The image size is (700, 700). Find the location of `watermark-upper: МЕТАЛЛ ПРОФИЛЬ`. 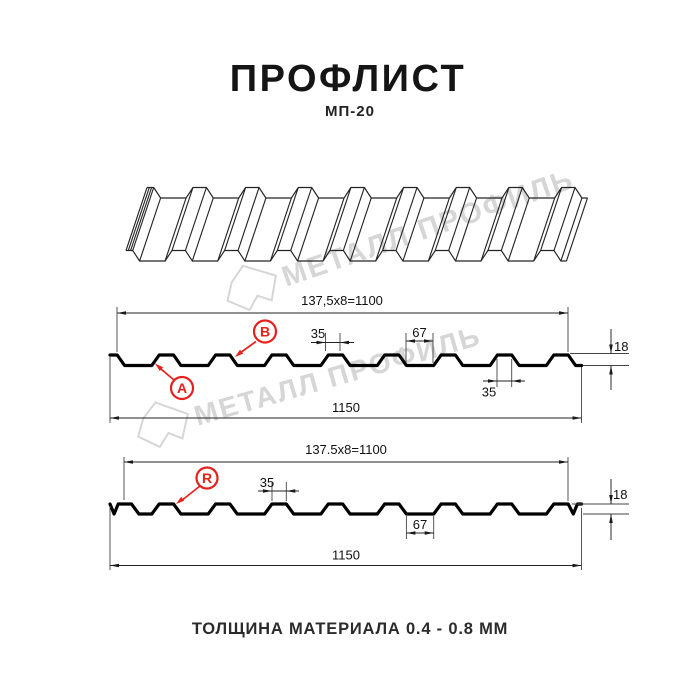

watermark-upper: МЕТАЛЛ ПРОФИЛЬ is located at coordinates (402, 237).